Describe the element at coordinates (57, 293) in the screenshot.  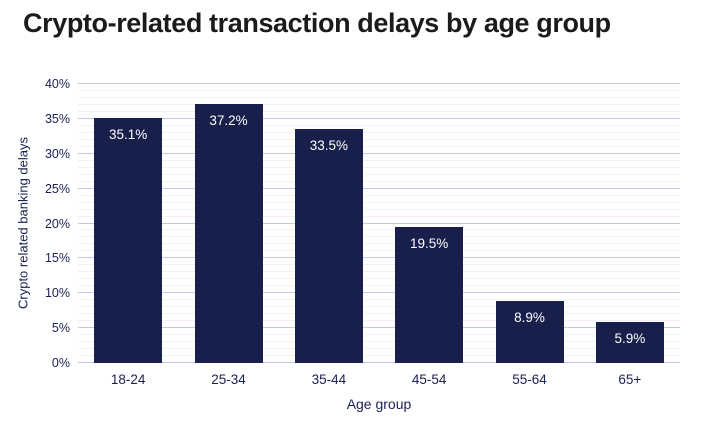
I see `y-tick-label: 10%` at that location.